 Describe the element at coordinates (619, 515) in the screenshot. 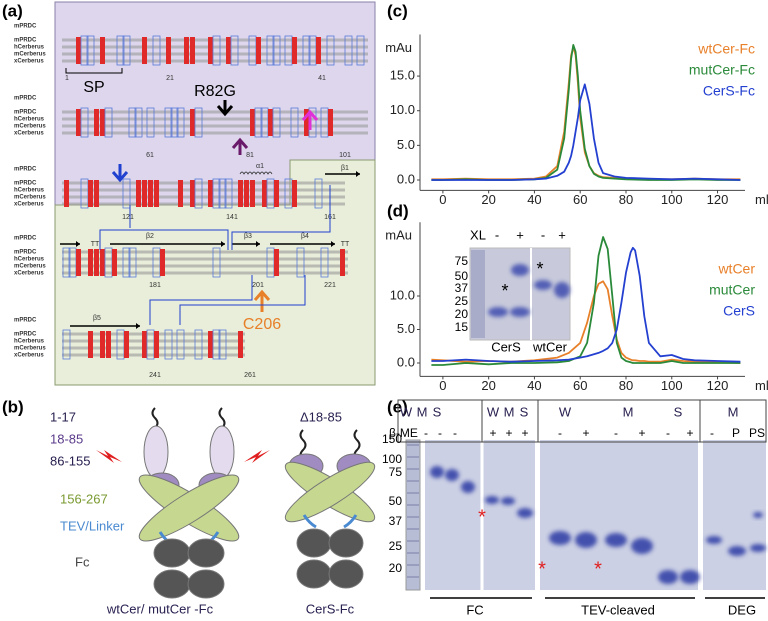

I see `gel-background` at that location.